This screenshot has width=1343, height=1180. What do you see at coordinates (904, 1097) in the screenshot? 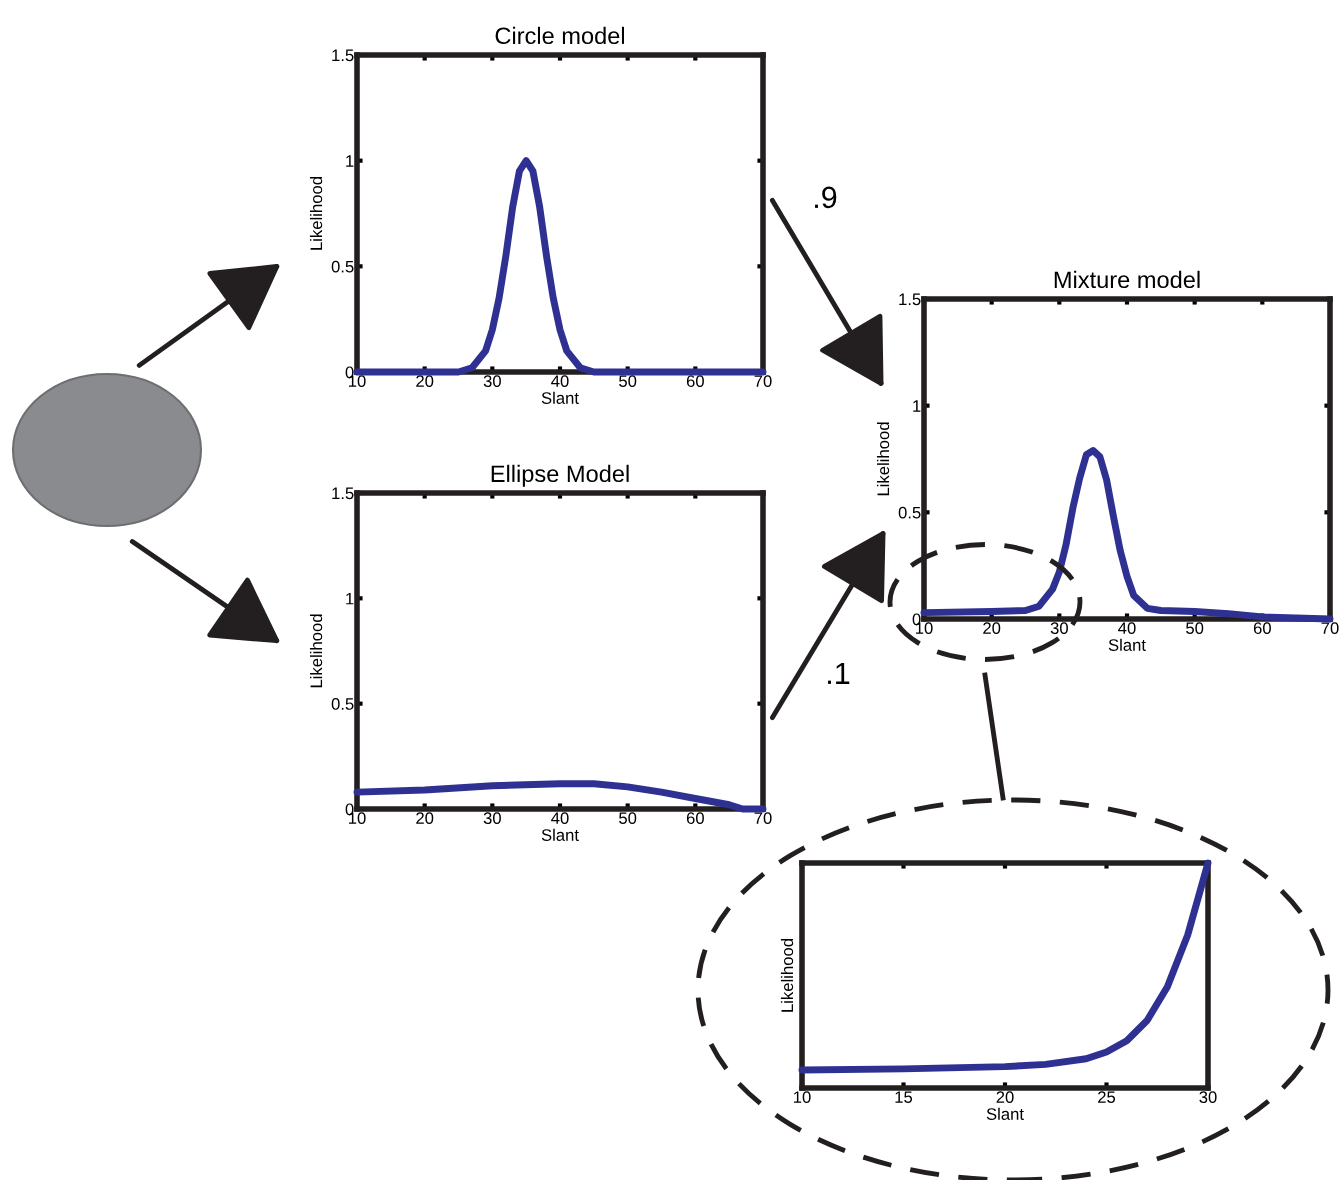
I see `x-tick-label: 15` at bounding box center [904, 1097].